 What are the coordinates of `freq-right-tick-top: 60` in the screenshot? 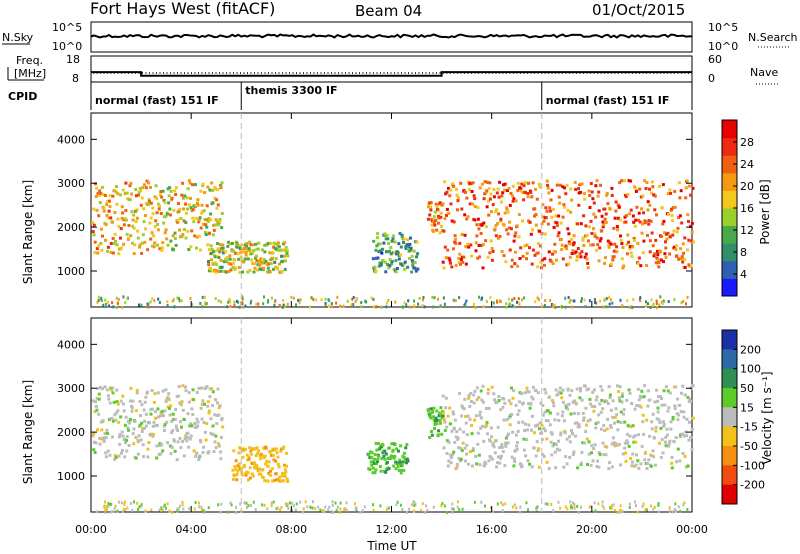 It's located at (715, 59).